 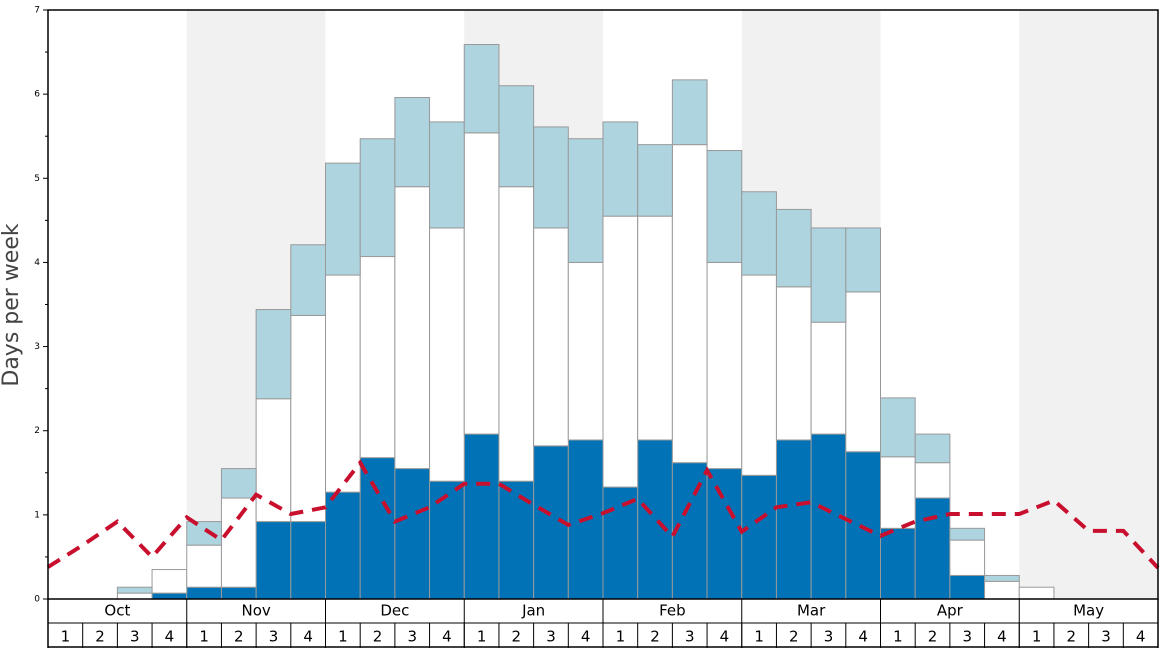 What do you see at coordinates (37, 600) in the screenshot?
I see `y-tick-label: 0` at bounding box center [37, 600].